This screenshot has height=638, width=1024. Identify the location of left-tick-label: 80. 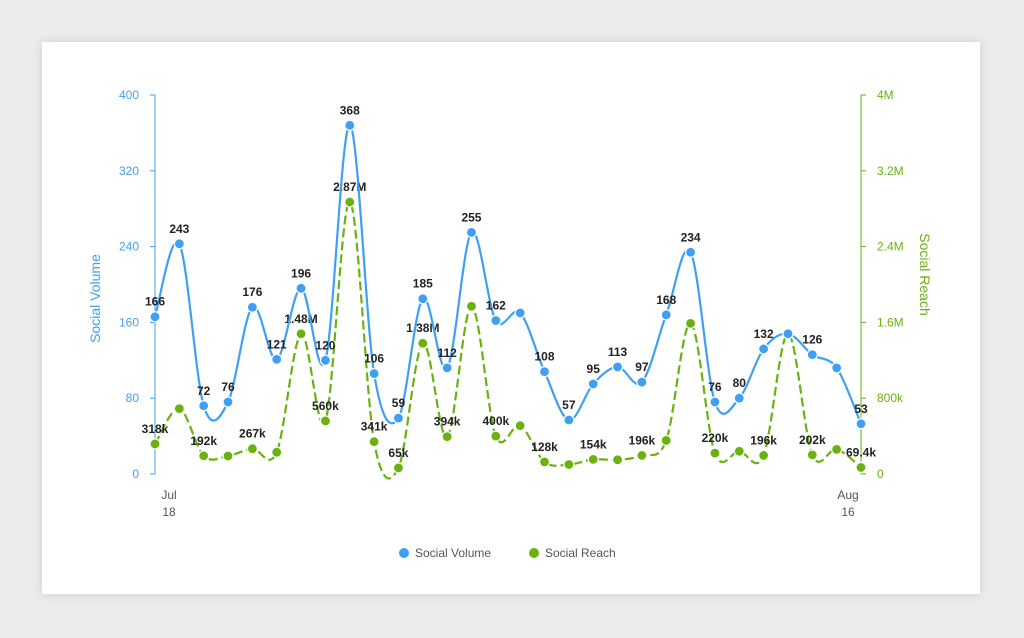
(133, 398).